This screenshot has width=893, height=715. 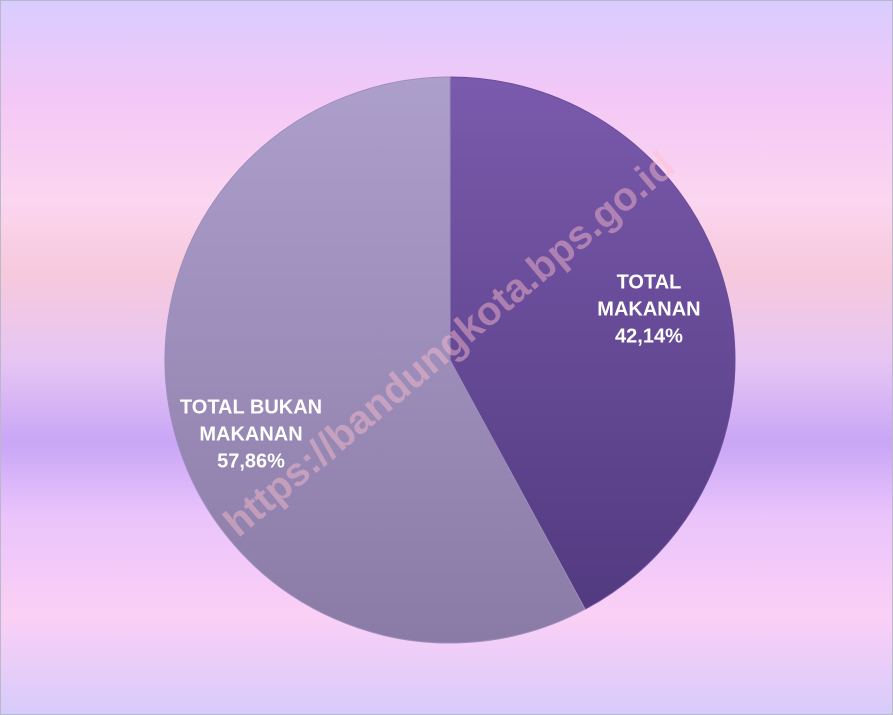 What do you see at coordinates (251, 421) in the screenshot?
I see `category-label: TOTAL BUKAN MAKANAN` at bounding box center [251, 421].